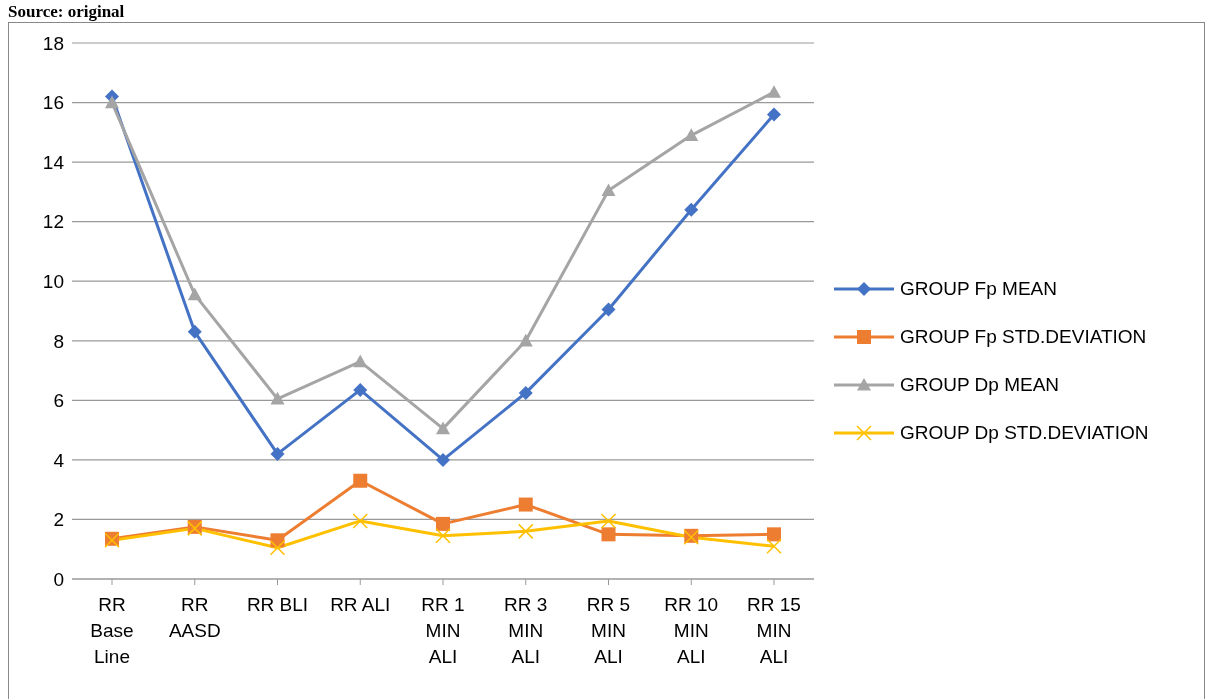 The image size is (1211, 699). What do you see at coordinates (53, 281) in the screenshot?
I see `y-tick-label: 10` at bounding box center [53, 281].